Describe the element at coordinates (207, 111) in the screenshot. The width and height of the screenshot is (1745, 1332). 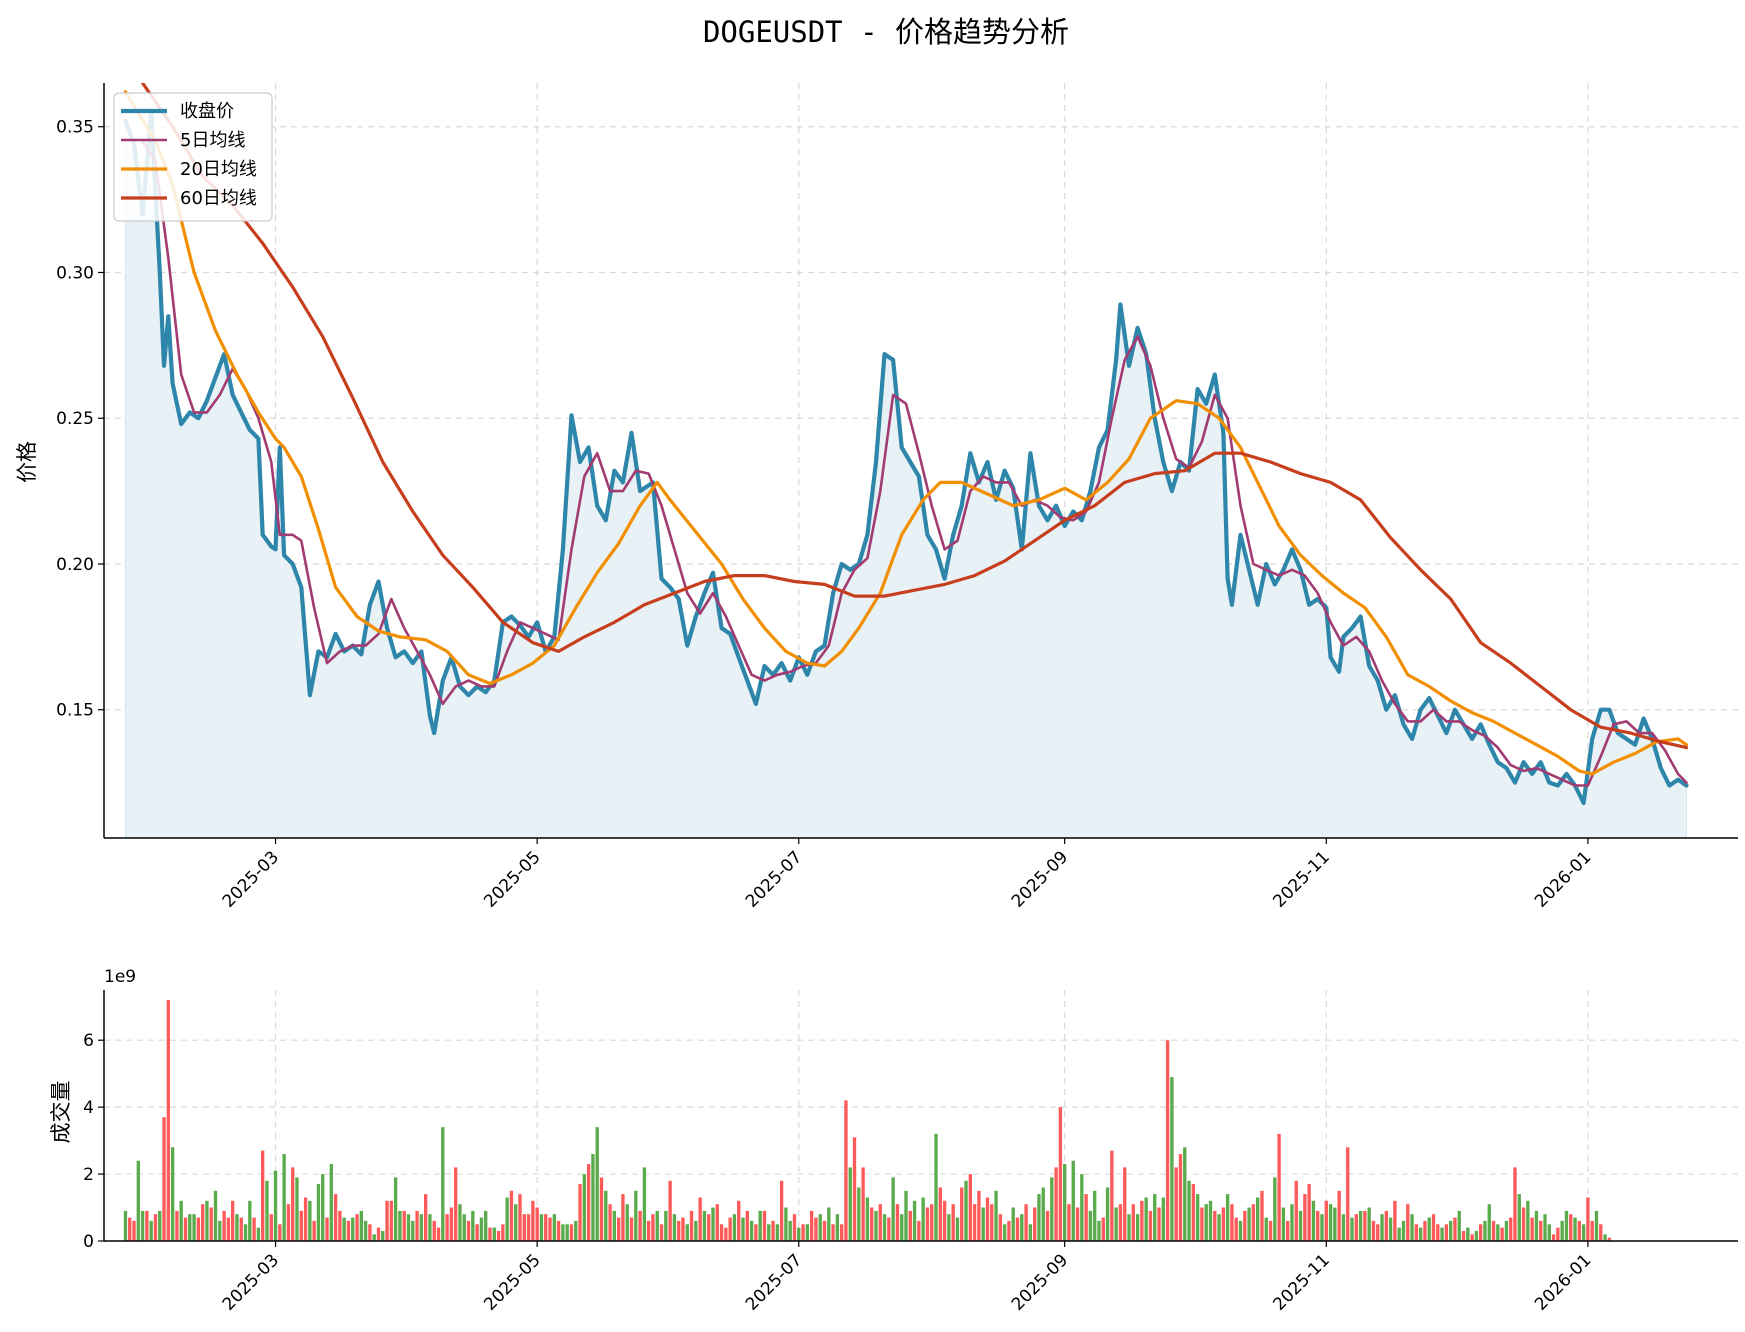
I see `legend-label-close: 收盘价` at that location.